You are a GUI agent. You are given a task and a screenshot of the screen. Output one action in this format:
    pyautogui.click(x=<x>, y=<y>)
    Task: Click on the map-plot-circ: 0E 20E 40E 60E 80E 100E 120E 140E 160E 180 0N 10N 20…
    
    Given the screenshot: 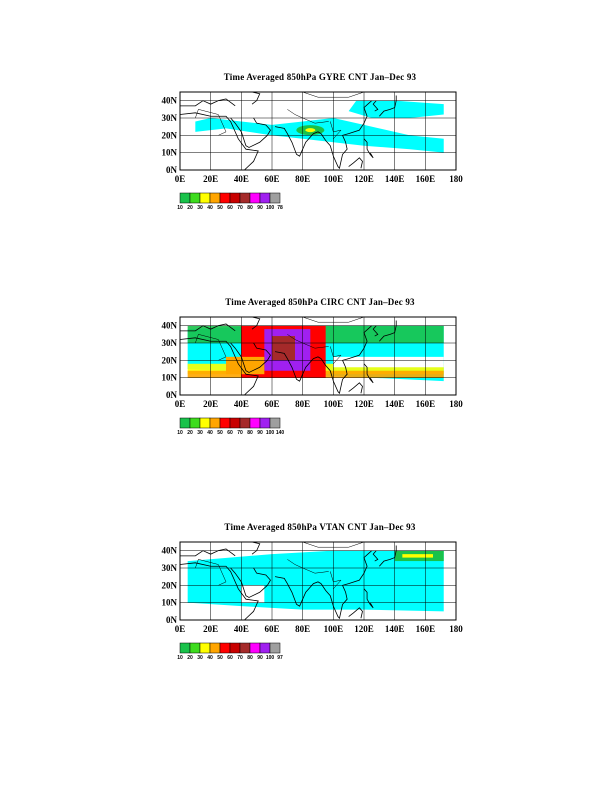 What is the action you would take?
    pyautogui.click(x=312, y=376)
    